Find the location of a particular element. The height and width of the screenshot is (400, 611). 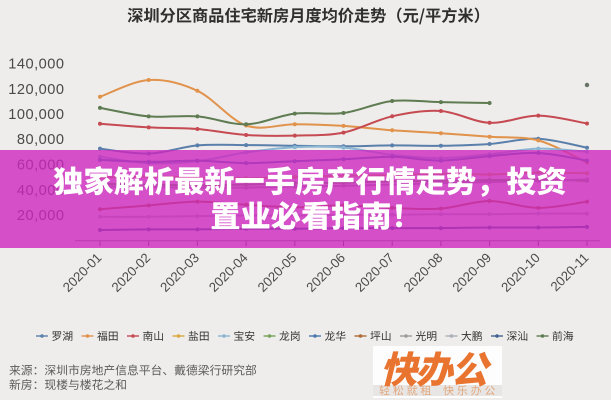

svg-text: 80,000 is located at coordinates (41, 140).